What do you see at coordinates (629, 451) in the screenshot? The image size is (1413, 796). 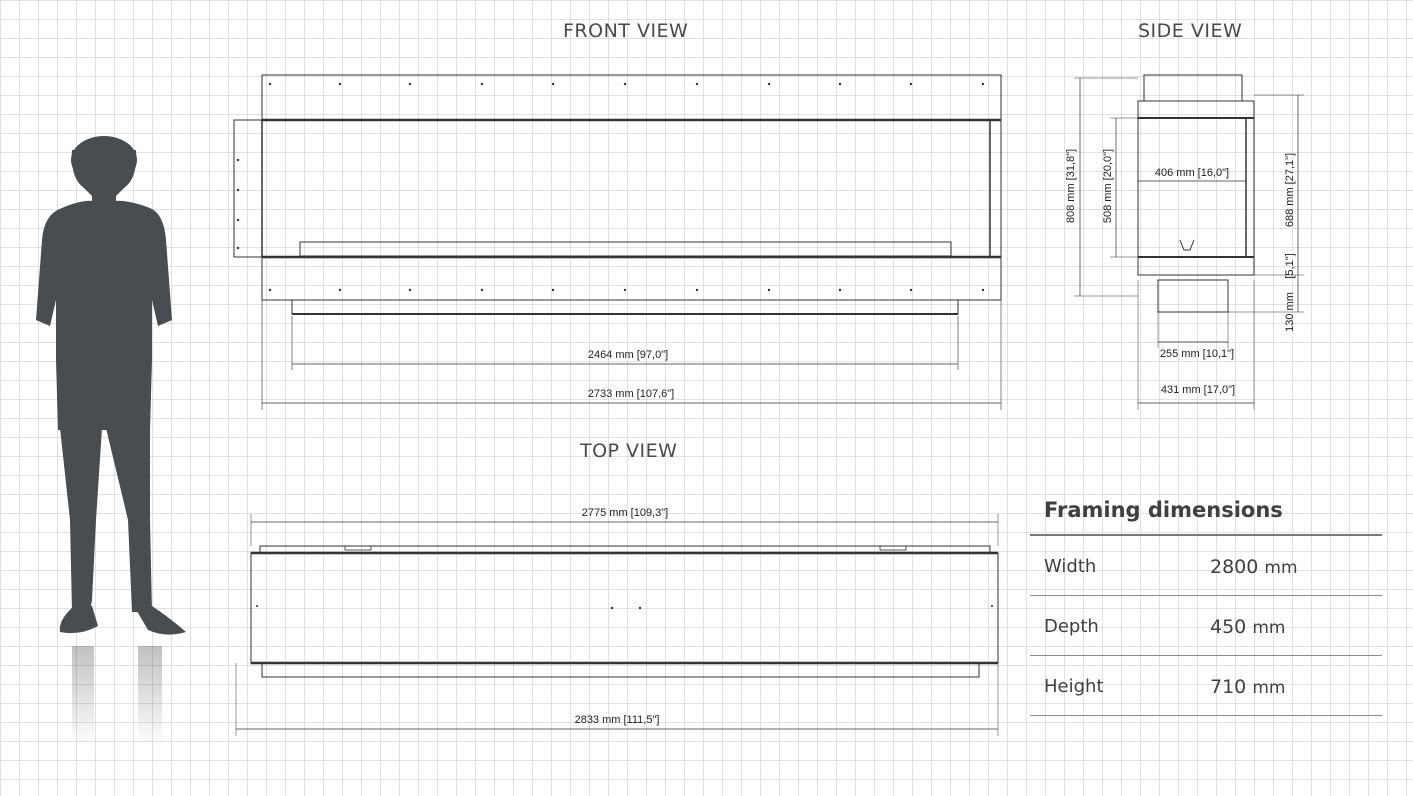 I see `top-view-title: TOP VIEW` at bounding box center [629, 451].